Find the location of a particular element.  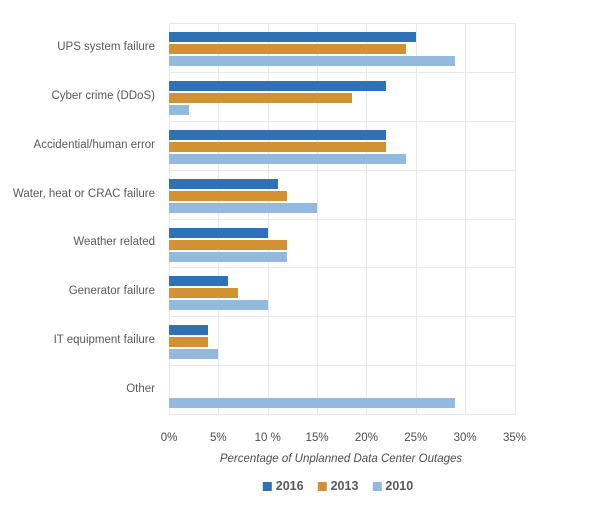

bar-2016-accidential-human-error is located at coordinates (278, 134).